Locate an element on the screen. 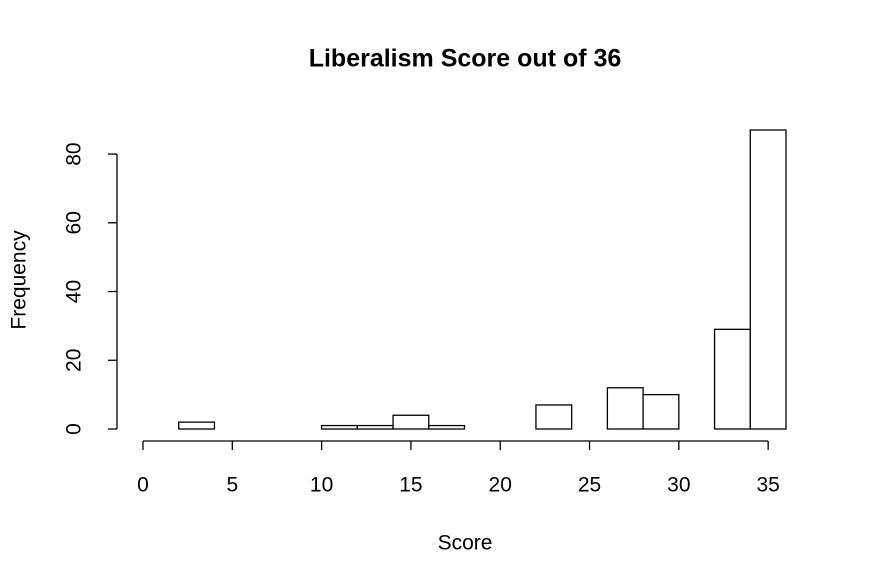  x-axis-label: Score is located at coordinates (465, 543).